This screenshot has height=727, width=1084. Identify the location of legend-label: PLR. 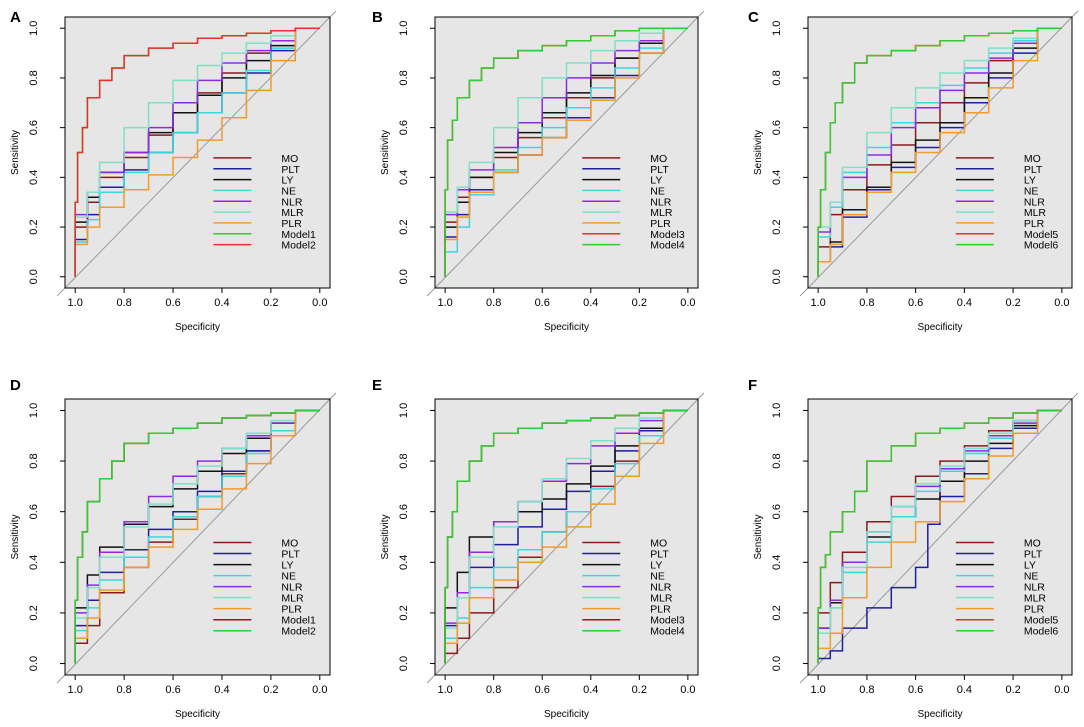
(660, 224).